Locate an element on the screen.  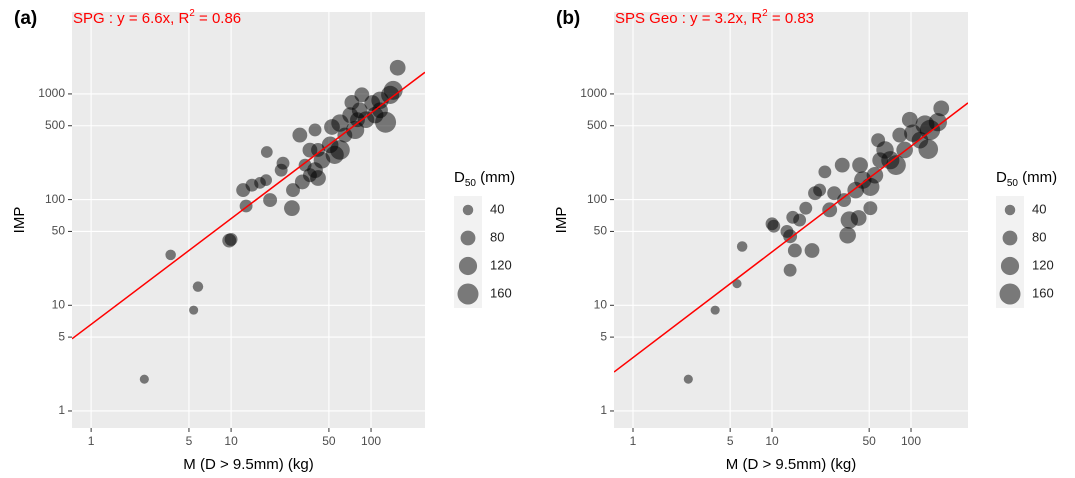
y-tick-label: 10 is located at coordinates (601, 304).